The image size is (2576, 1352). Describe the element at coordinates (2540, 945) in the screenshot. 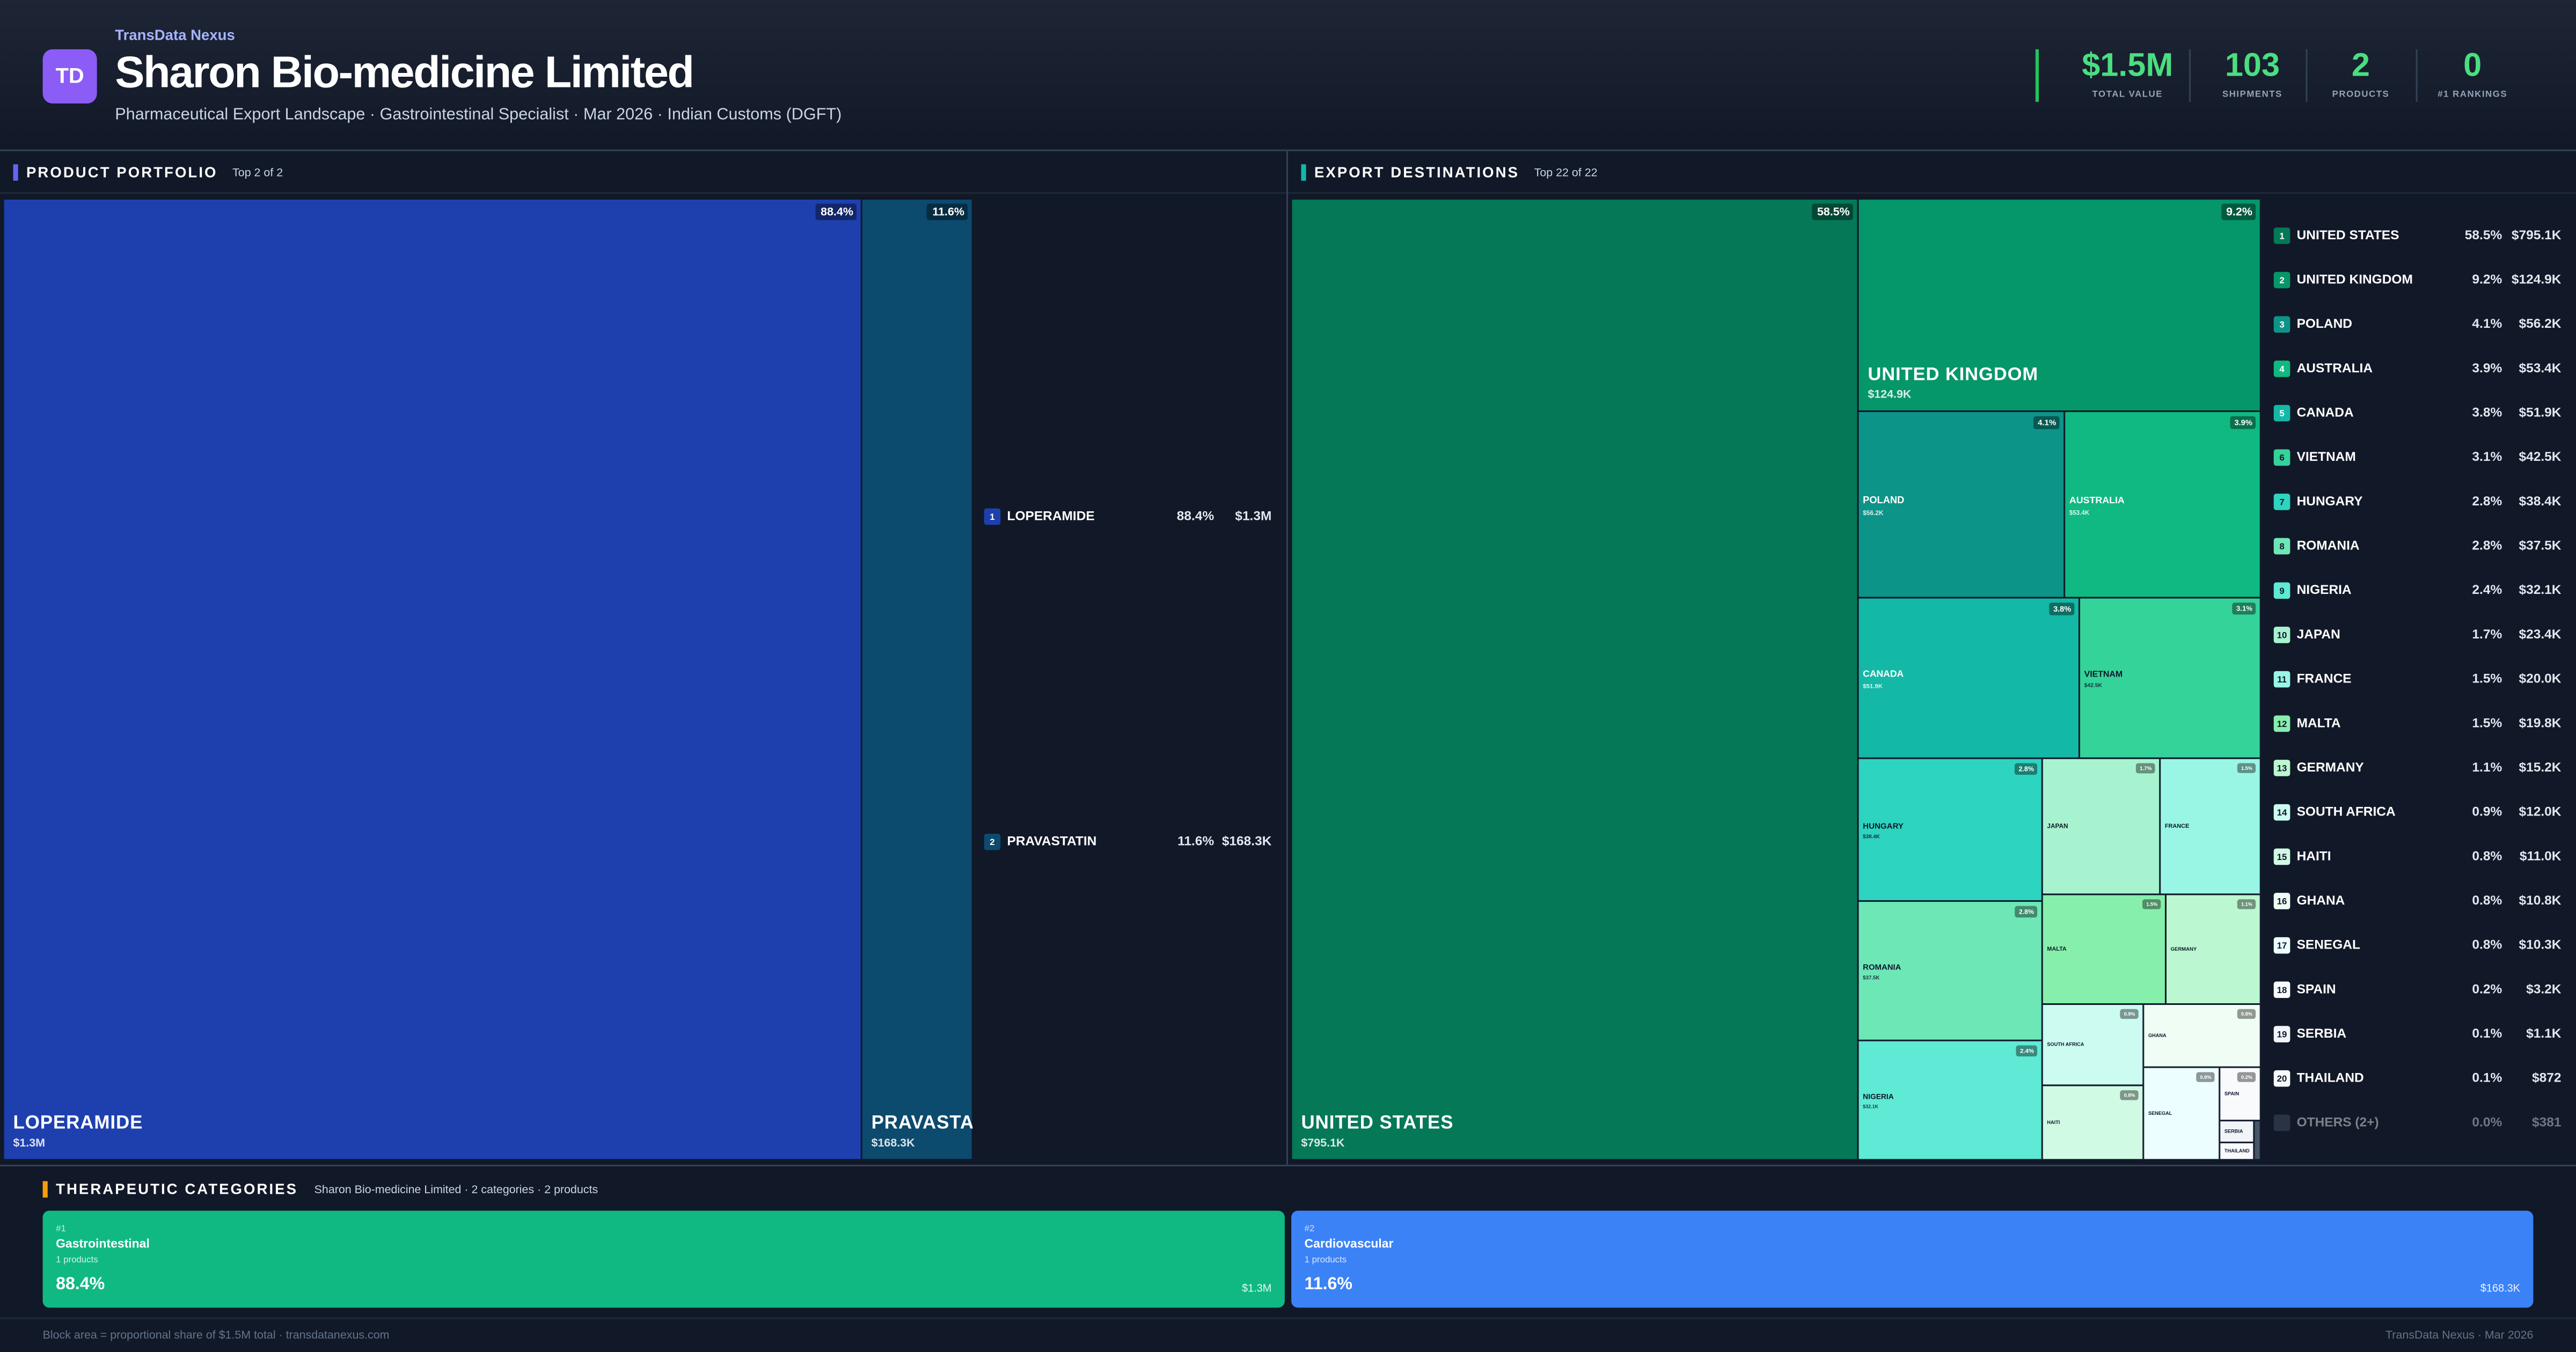

I see `list-value: $10.3K` at that location.